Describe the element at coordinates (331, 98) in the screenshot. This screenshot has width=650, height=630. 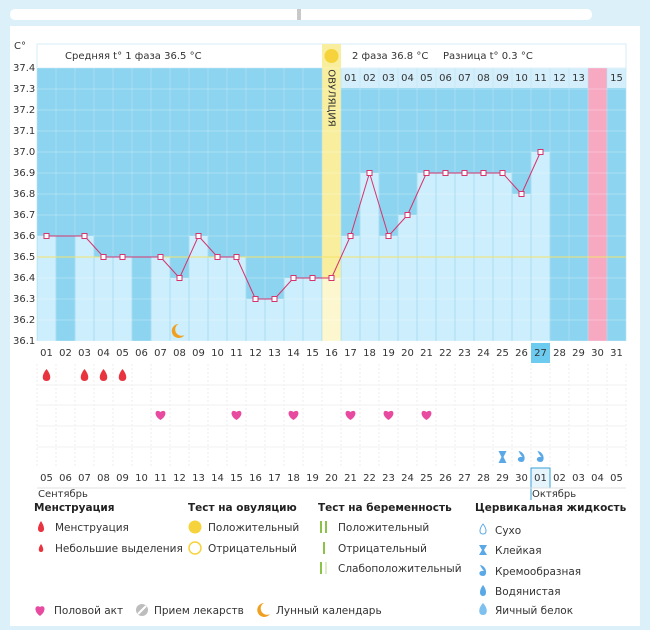
I see `ovulation-label: ОВУЛЯЦИЯ` at that location.